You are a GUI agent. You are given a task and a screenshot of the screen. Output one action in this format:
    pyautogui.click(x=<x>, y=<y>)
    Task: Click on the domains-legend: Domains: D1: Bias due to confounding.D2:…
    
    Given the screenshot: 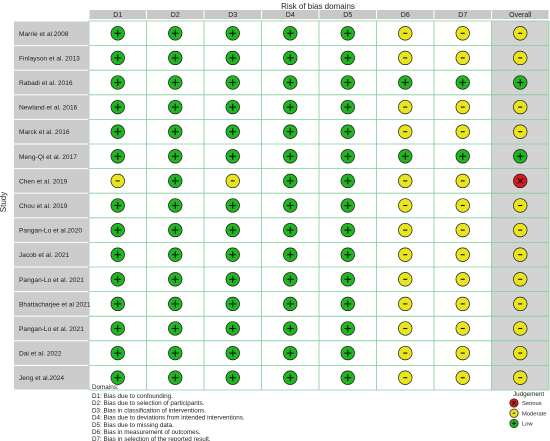 What is the action you would take?
    pyautogui.click(x=168, y=412)
    